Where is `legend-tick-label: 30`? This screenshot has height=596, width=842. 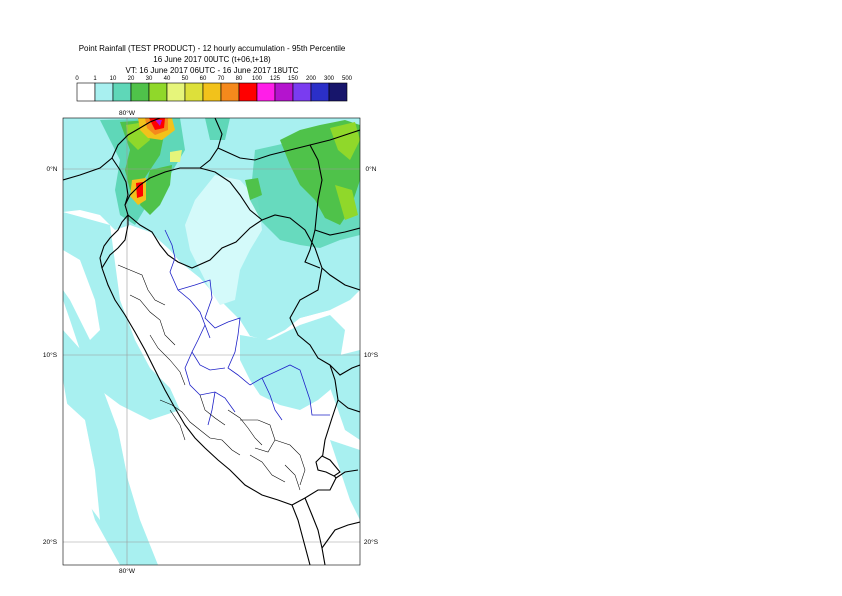
legend-tick-label: 30 is located at coordinates (149, 79).